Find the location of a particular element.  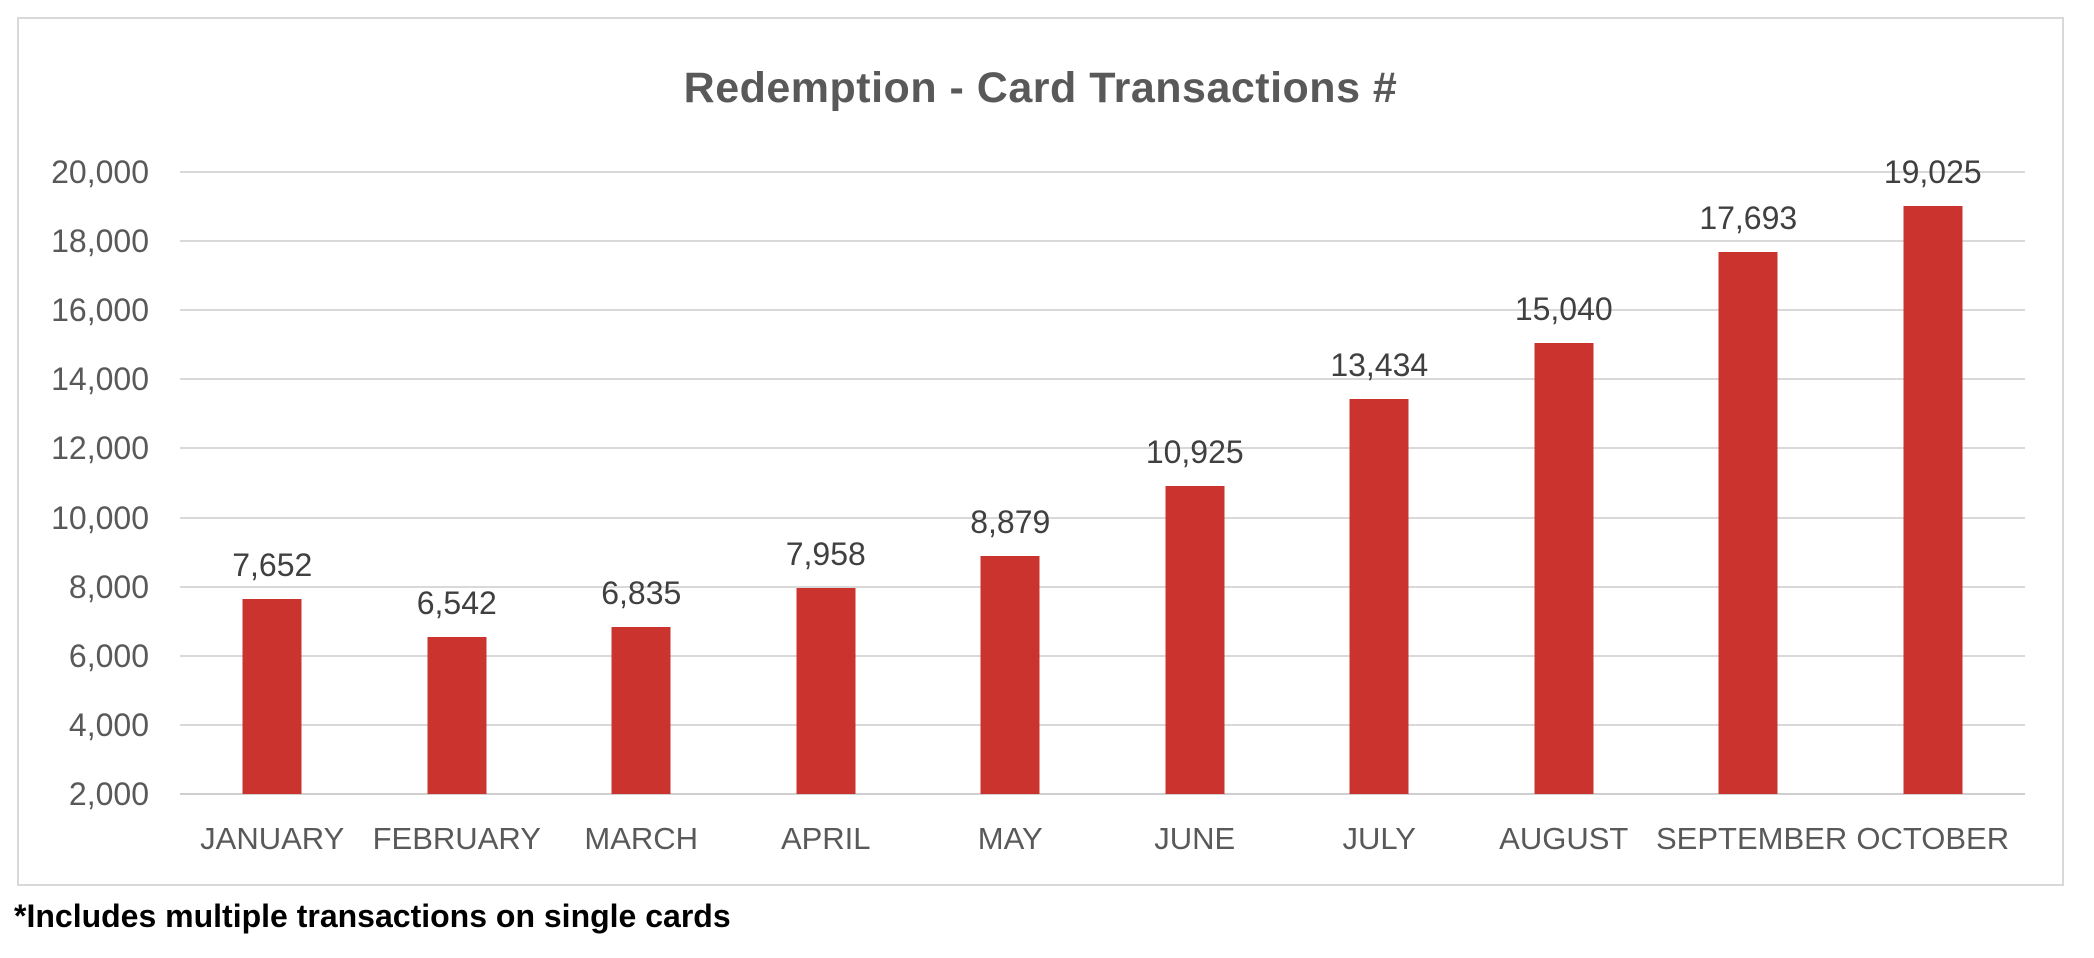

bar-value-label-july: 13,434 is located at coordinates (1379, 364).